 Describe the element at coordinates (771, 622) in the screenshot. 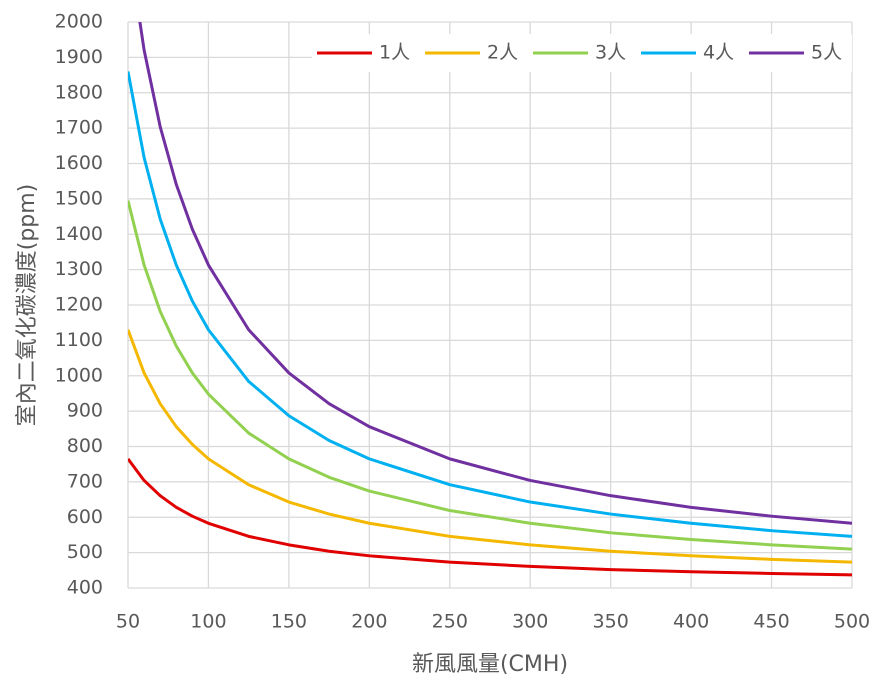

I see `x-tick-label: 450` at that location.